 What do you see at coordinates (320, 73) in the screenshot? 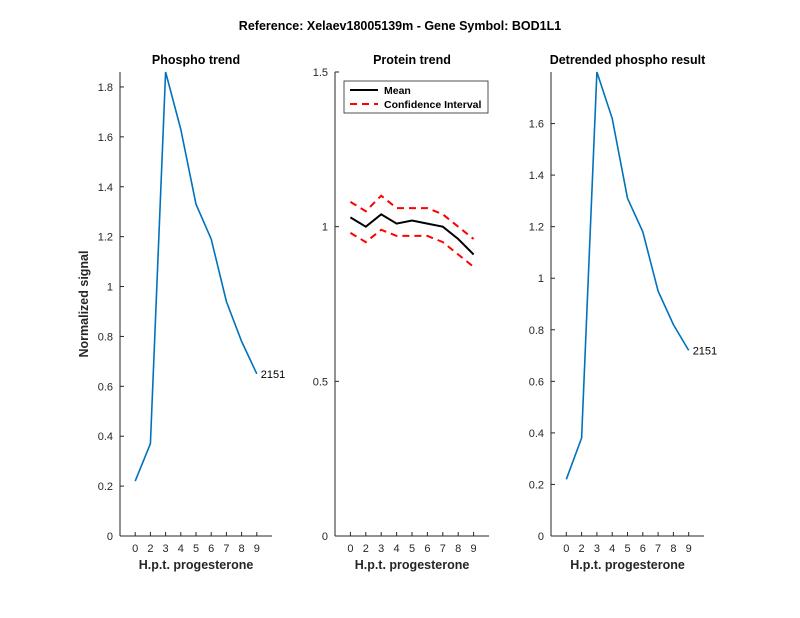
I see `y-tick-label: 1.5` at bounding box center [320, 73].